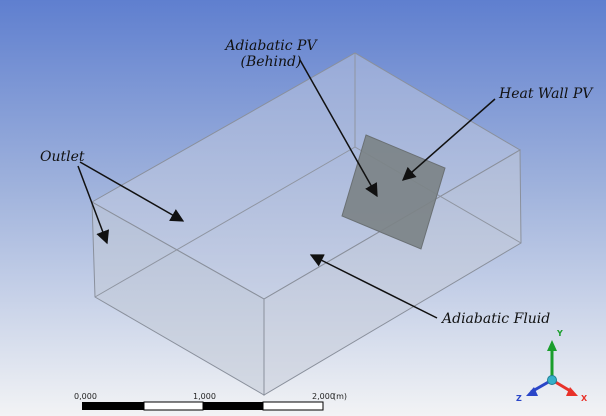 The width and height of the screenshot is (606, 416). Describe the element at coordinates (519, 398) in the screenshot. I see `z-axis-label: Z` at that location.